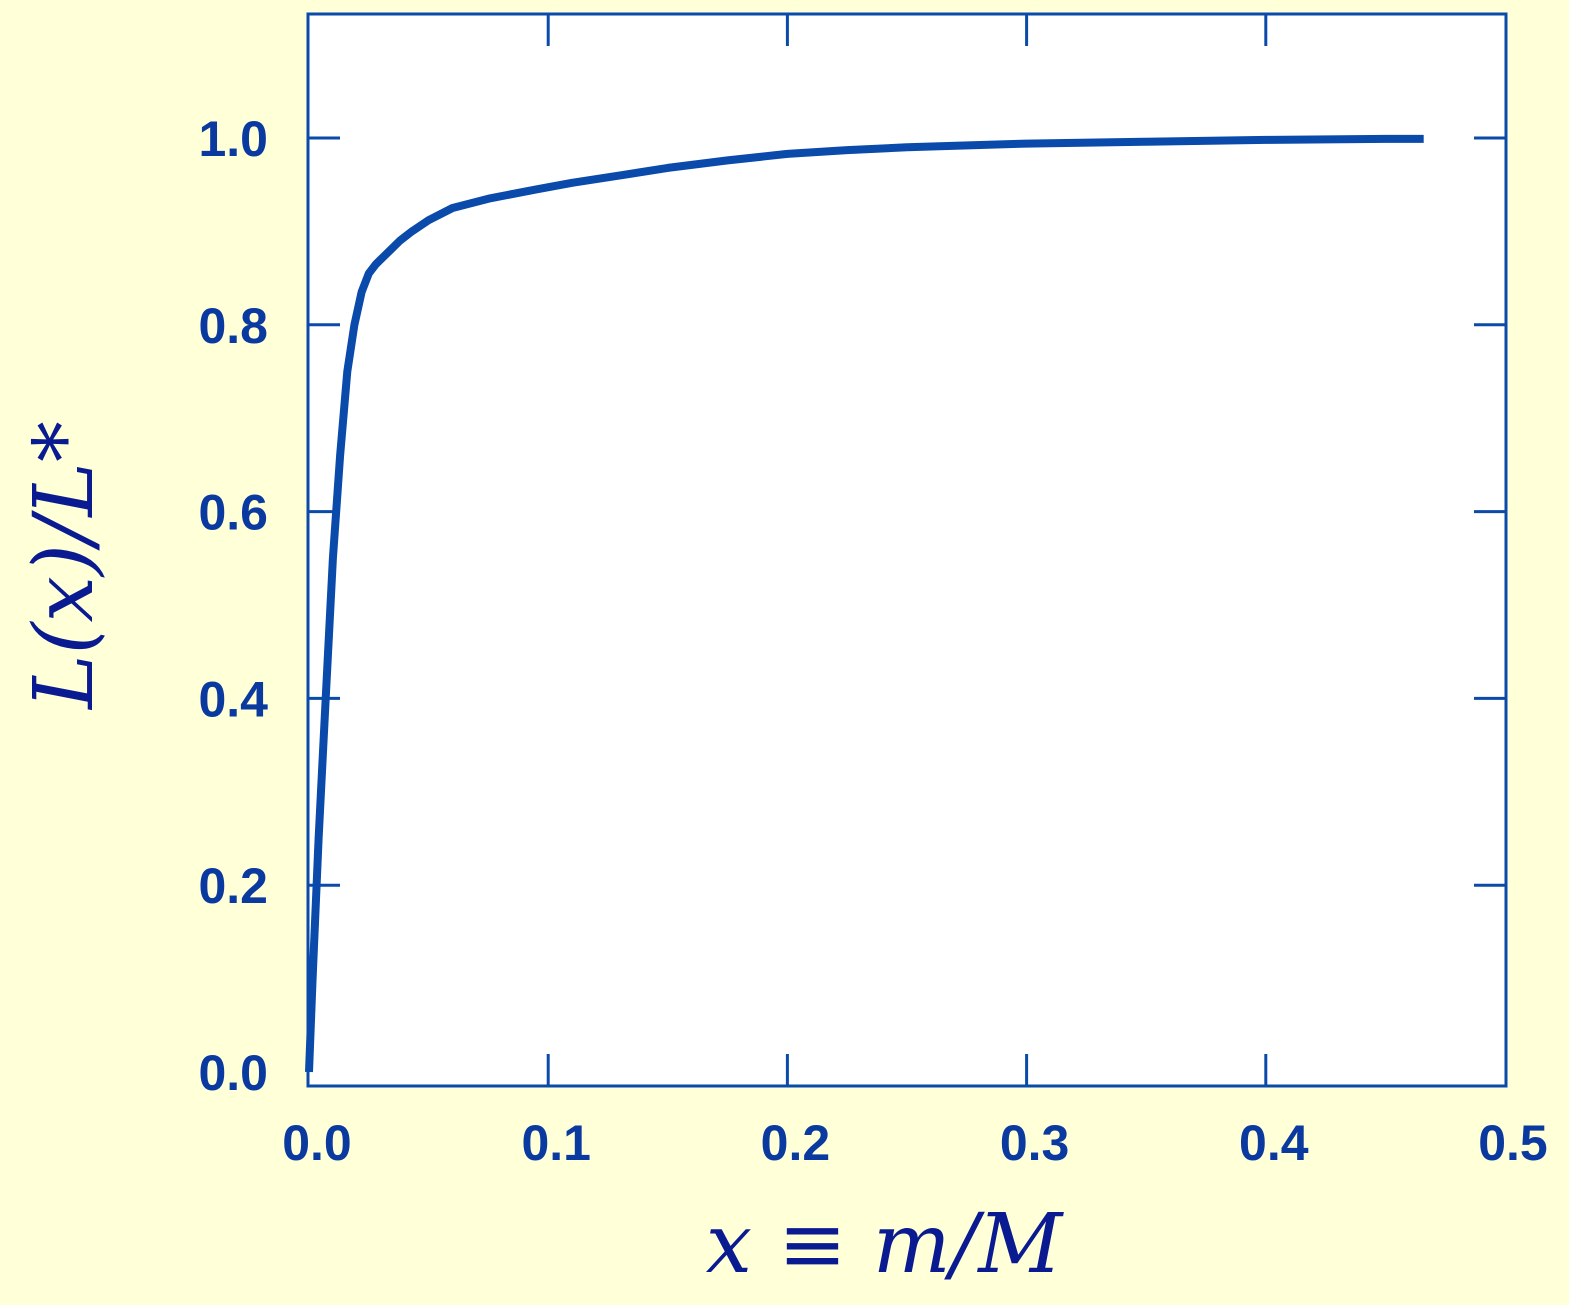 The height and width of the screenshot is (1305, 1569). I want to click on y-tick-label: 0.6, so click(233, 513).